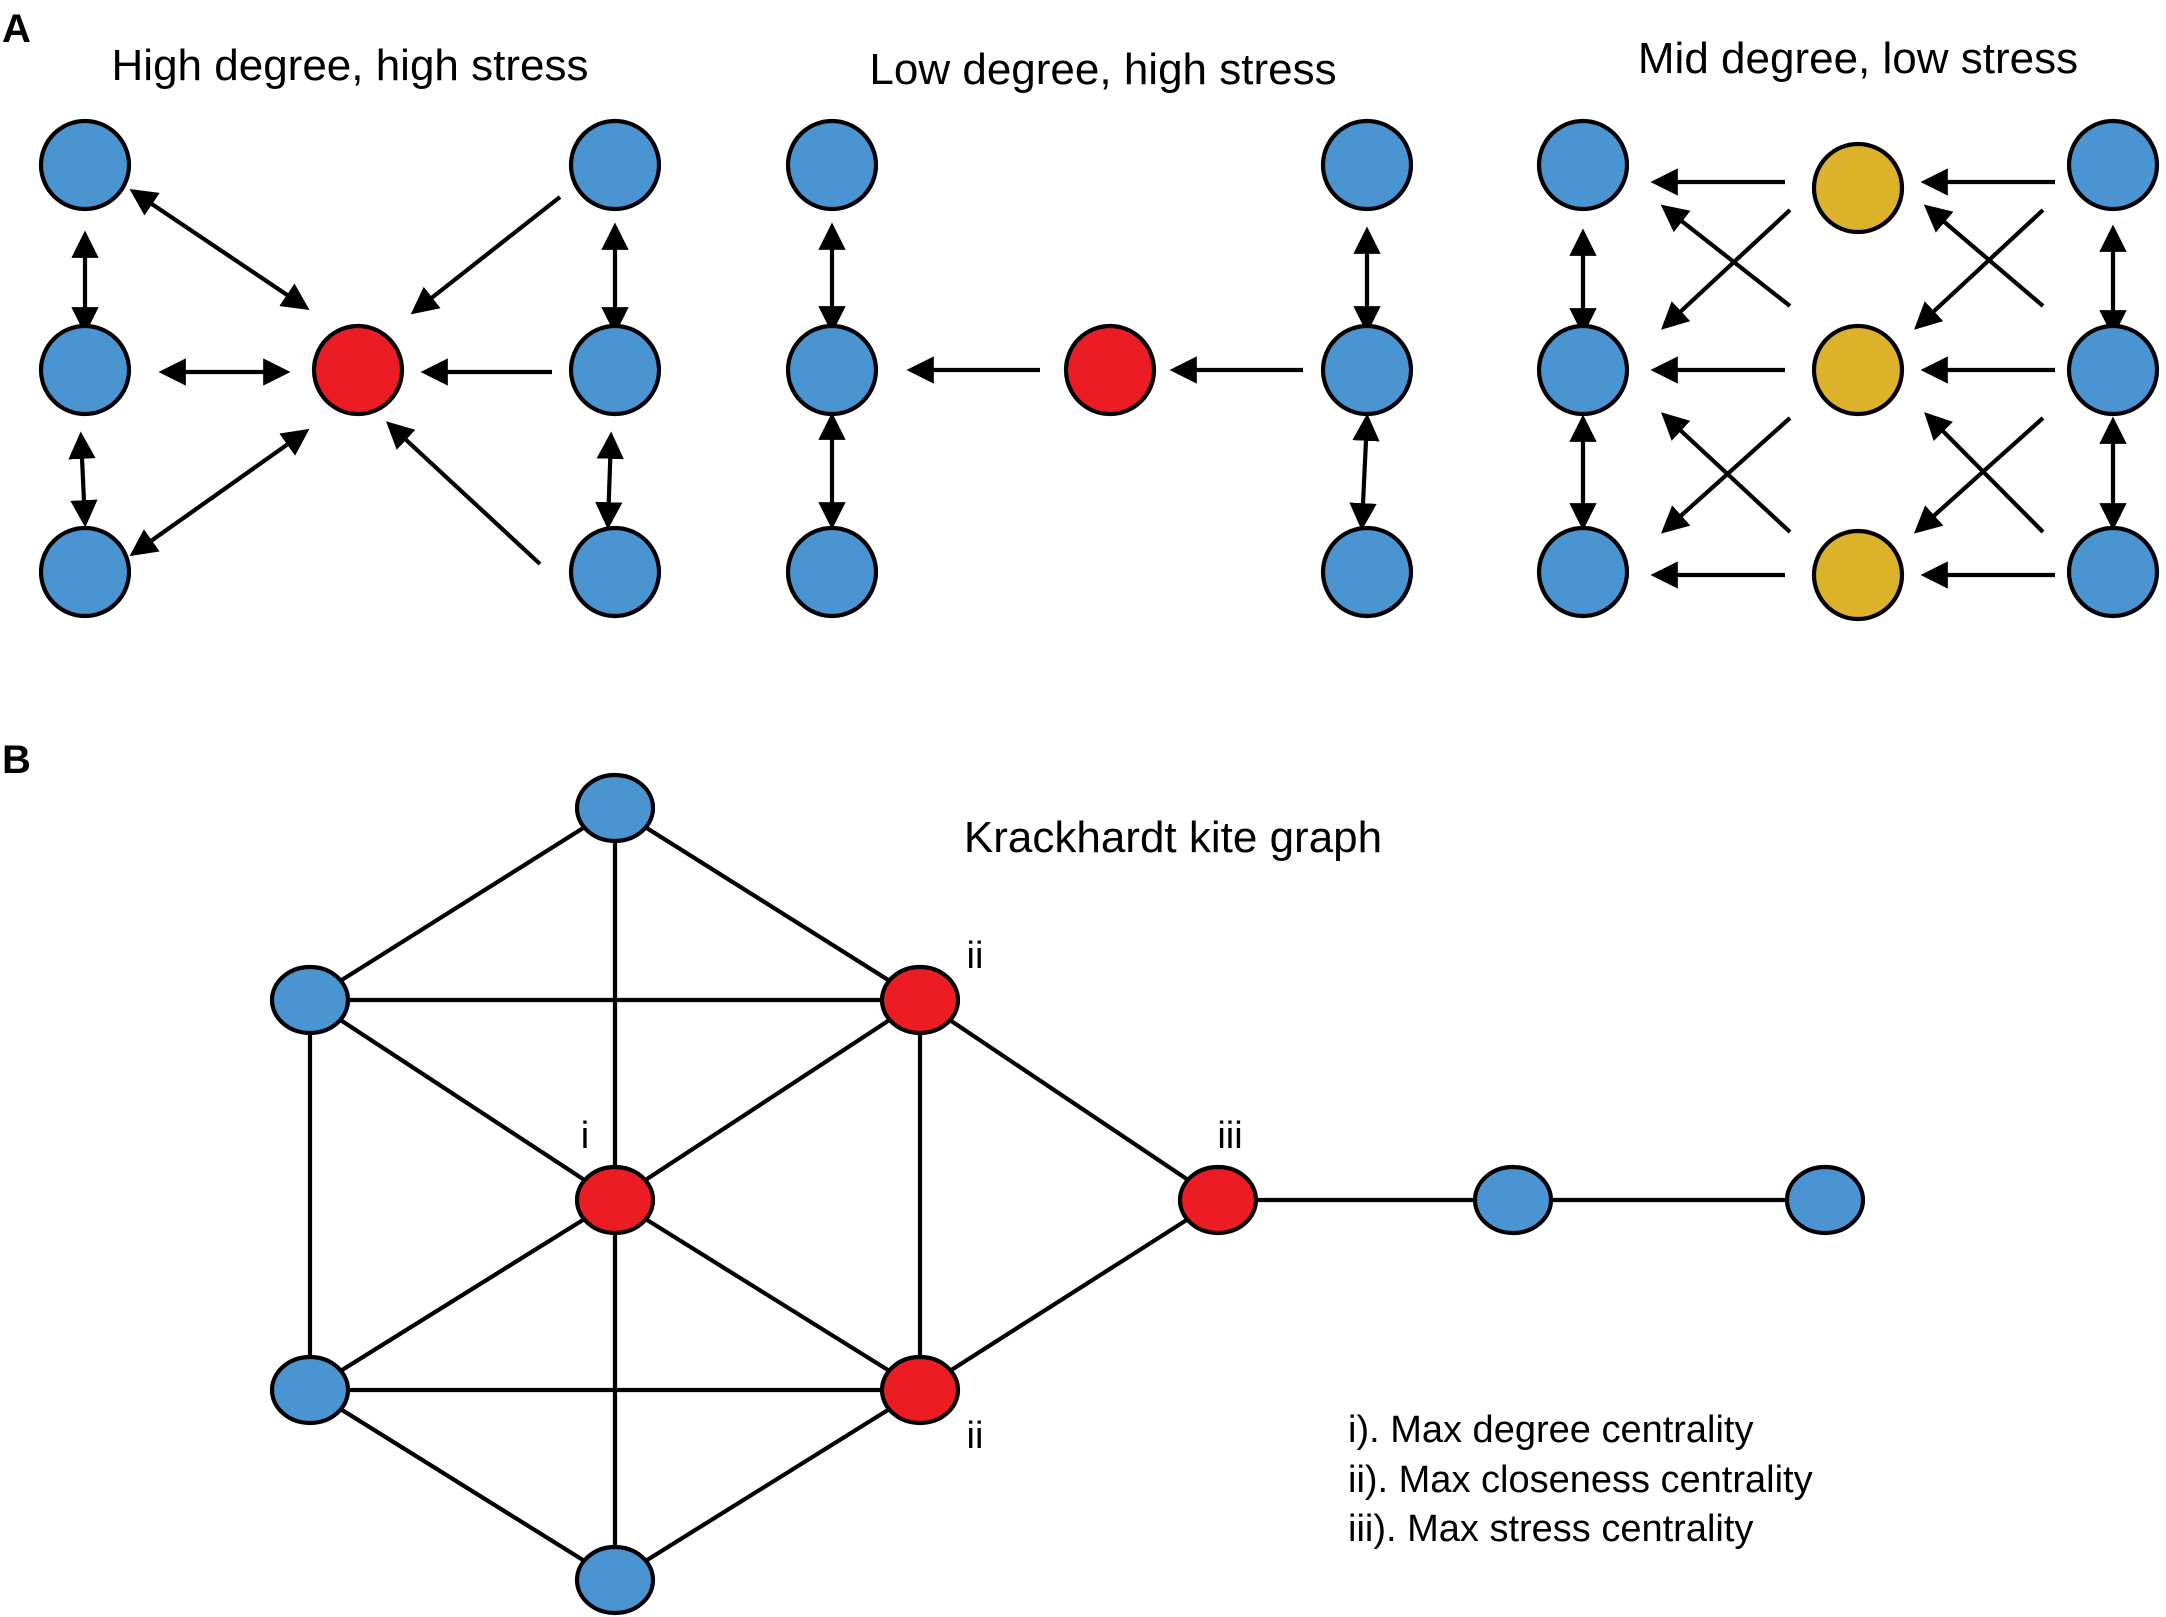 The height and width of the screenshot is (1617, 2166). I want to click on node-tag-iii: iii, so click(1229, 1136).